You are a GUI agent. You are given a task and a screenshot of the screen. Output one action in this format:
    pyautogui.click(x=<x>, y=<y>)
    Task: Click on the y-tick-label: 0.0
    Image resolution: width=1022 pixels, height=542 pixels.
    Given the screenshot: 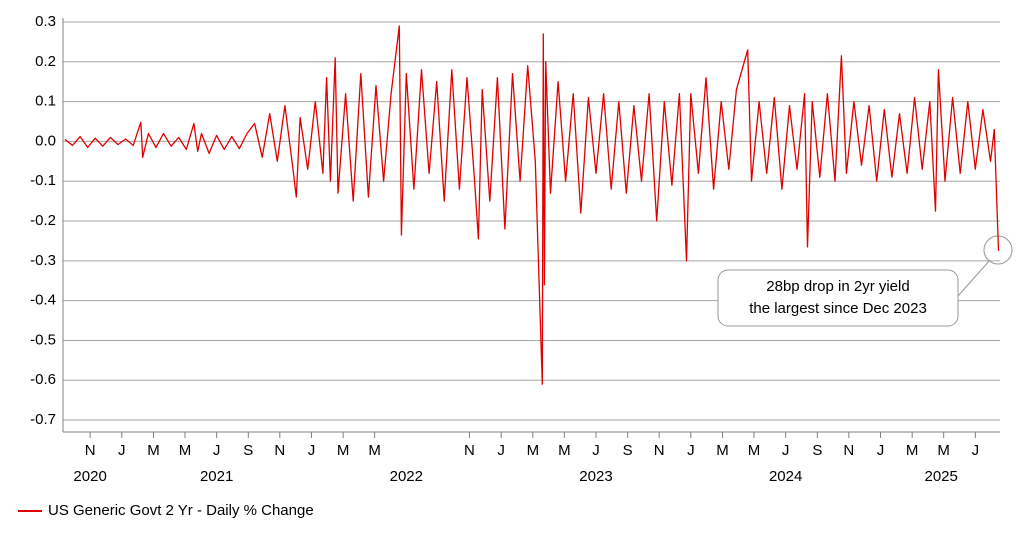 What is the action you would take?
    pyautogui.click(x=45, y=140)
    